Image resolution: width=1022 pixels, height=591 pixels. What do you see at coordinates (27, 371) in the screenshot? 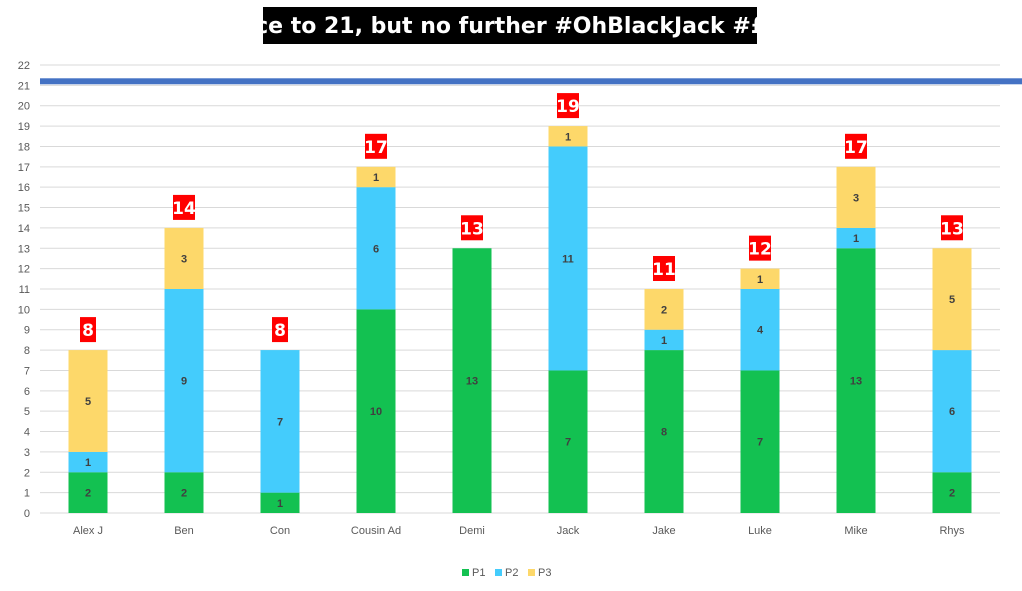
I see `y-tick-label-7: 7` at bounding box center [27, 371].